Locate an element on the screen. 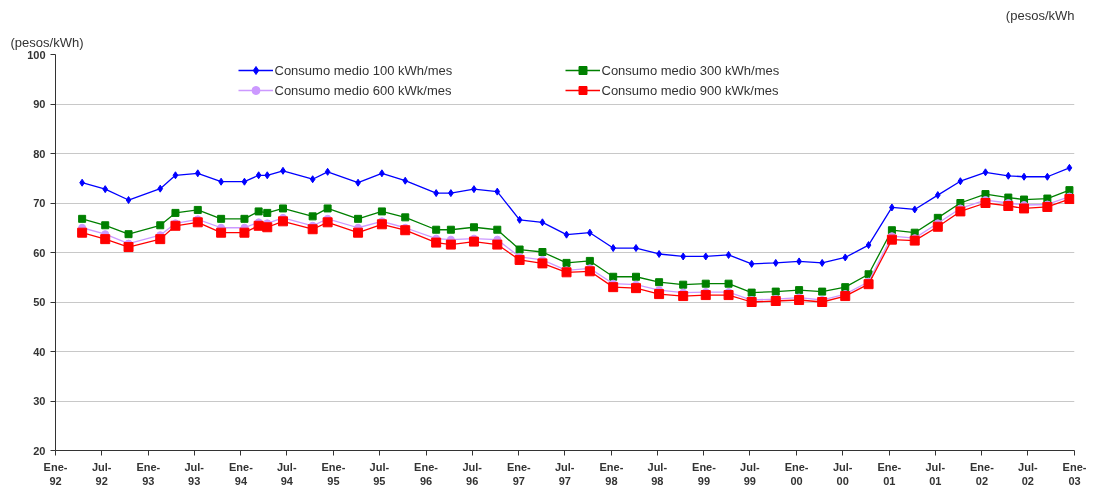 The height and width of the screenshot is (504, 1094). y-tick-label: 100 is located at coordinates (36, 54).